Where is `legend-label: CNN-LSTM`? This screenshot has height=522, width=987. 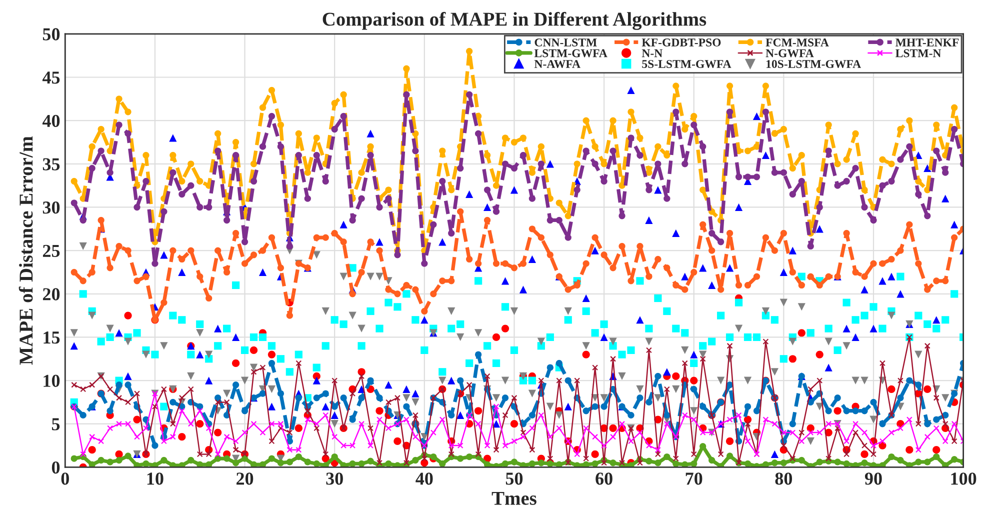 legend-label: CNN-LSTM is located at coordinates (565, 42).